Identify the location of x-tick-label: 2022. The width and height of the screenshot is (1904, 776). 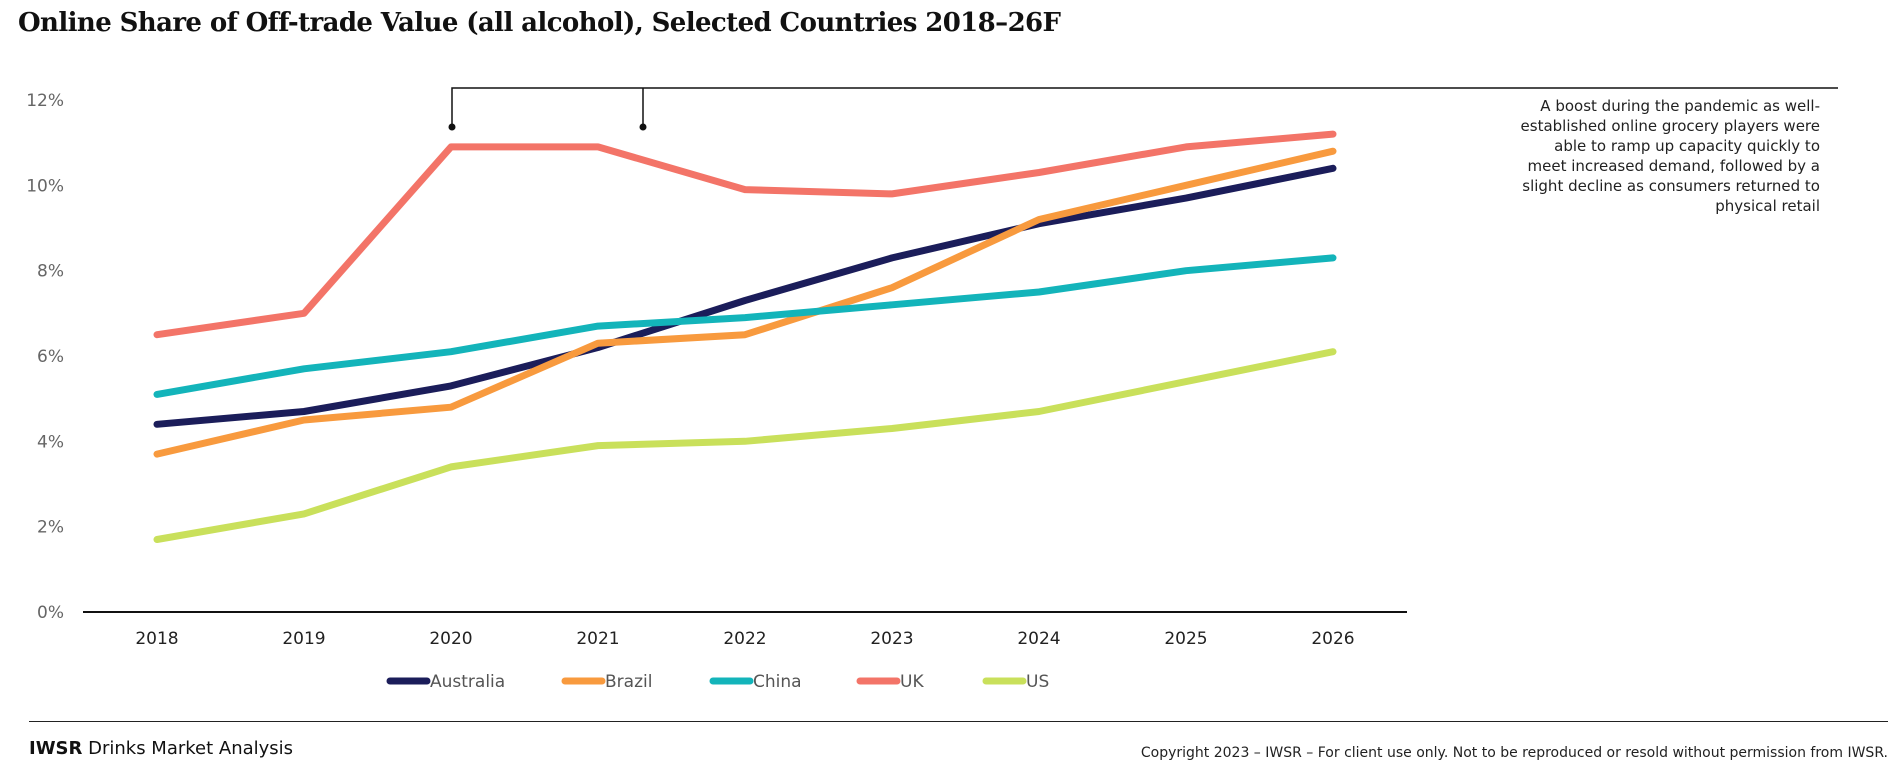
(744, 639).